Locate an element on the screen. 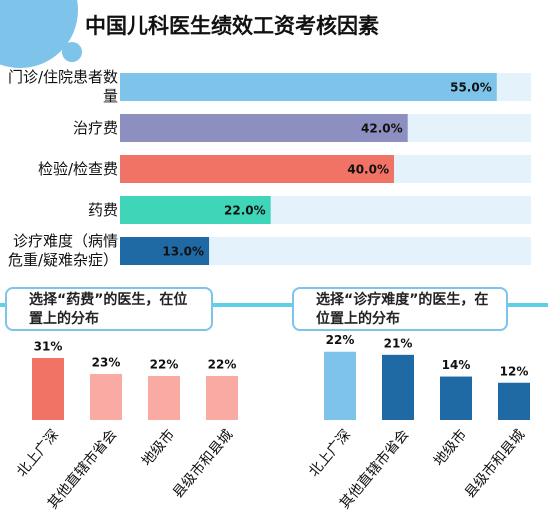 This screenshot has width=548, height=522. value-label: 22.0% is located at coordinates (245, 211).